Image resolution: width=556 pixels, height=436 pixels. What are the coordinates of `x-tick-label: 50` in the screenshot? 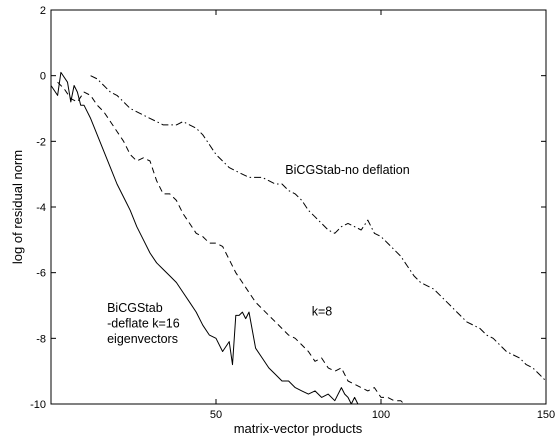 It's located at (216, 415).